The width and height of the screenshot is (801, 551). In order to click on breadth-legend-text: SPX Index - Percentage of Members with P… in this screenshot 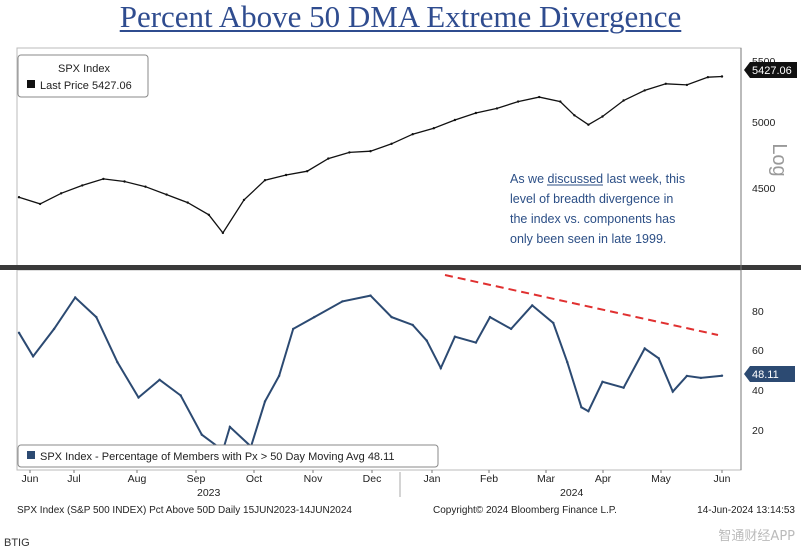, I will do `click(217, 457)`.